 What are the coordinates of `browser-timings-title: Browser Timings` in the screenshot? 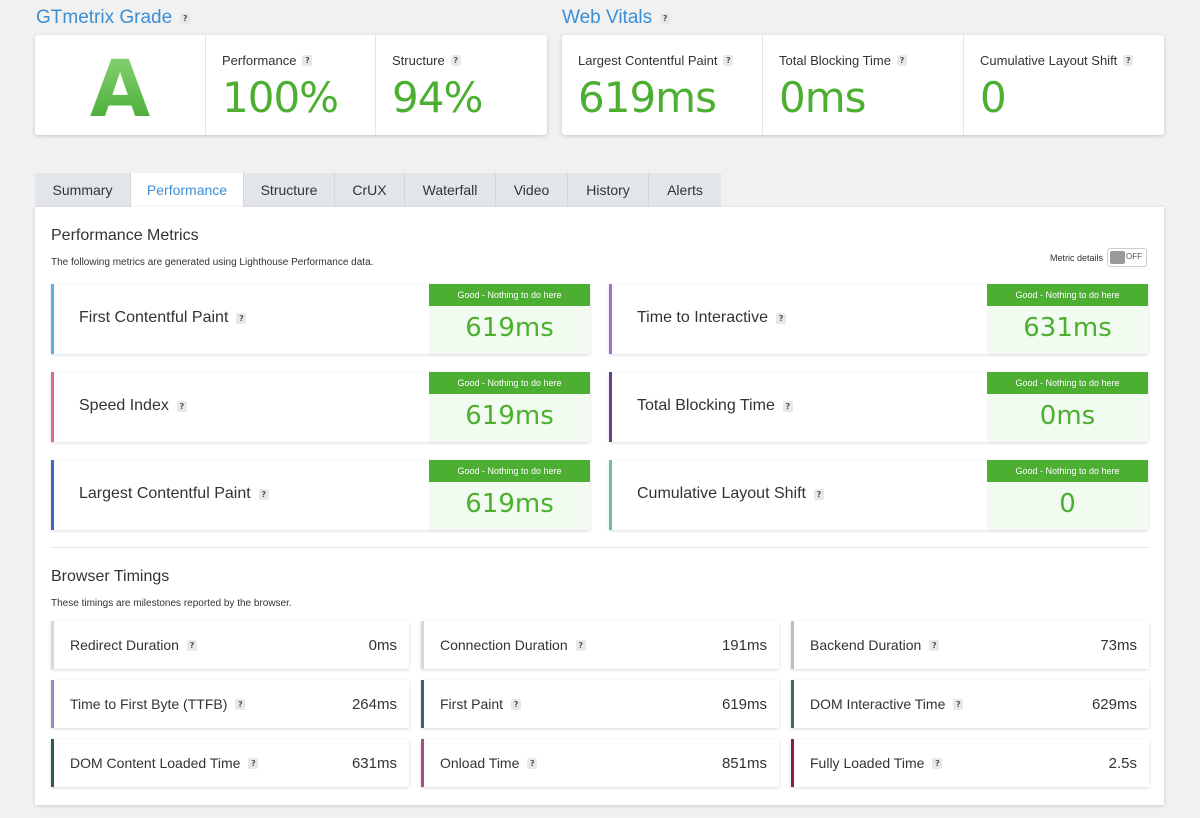 It's located at (110, 576).